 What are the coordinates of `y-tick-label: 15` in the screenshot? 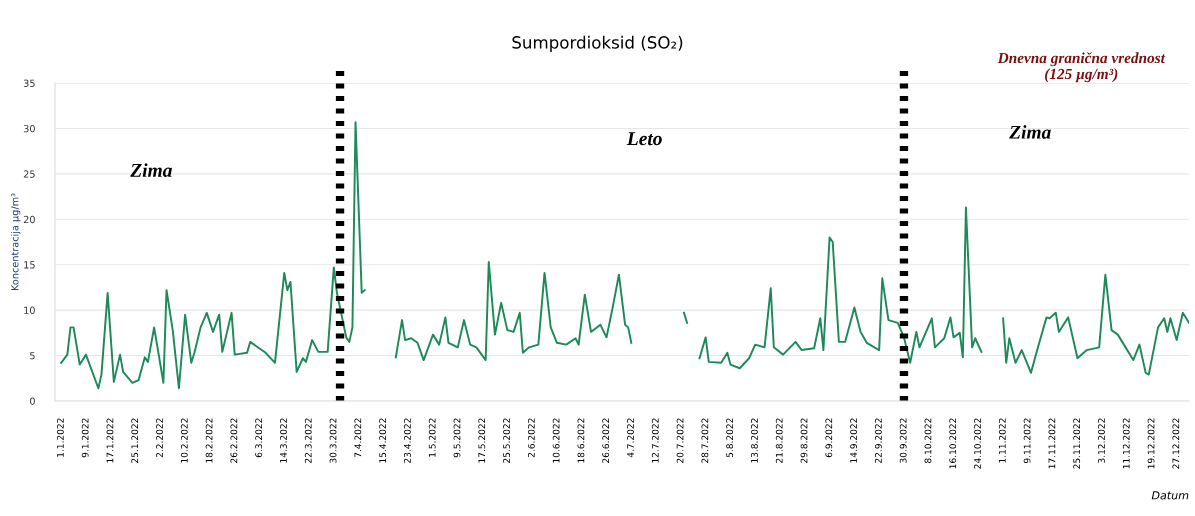 It's located at (29, 265).